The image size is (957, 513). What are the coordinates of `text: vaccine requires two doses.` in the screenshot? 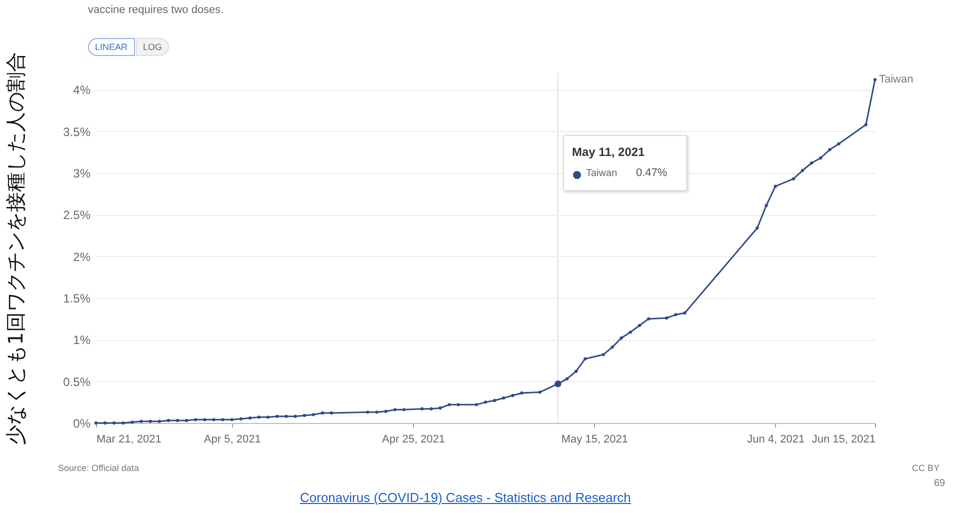 It's located at (156, 10).